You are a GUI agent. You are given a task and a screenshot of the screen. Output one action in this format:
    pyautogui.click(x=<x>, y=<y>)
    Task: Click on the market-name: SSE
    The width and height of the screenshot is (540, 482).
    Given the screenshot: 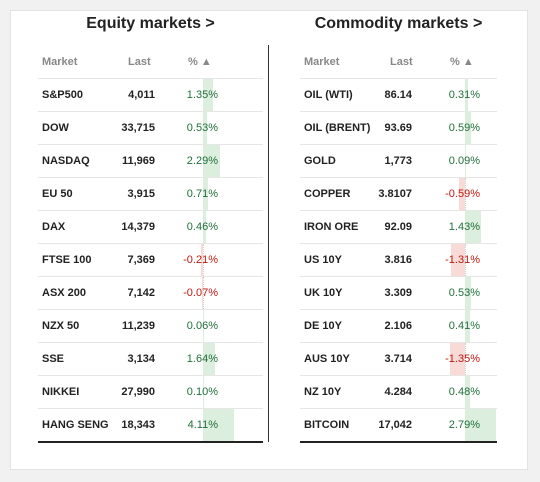 What is the action you would take?
    pyautogui.click(x=53, y=359)
    